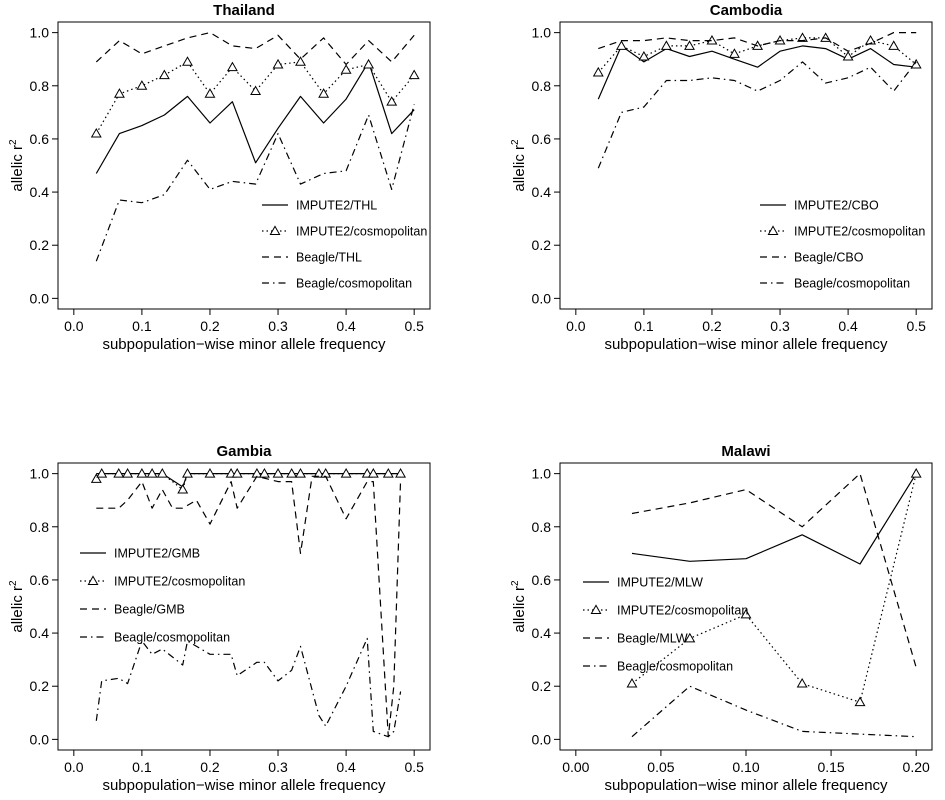 The image size is (945, 800). I want to click on series-beagle-cbo, so click(757, 41).